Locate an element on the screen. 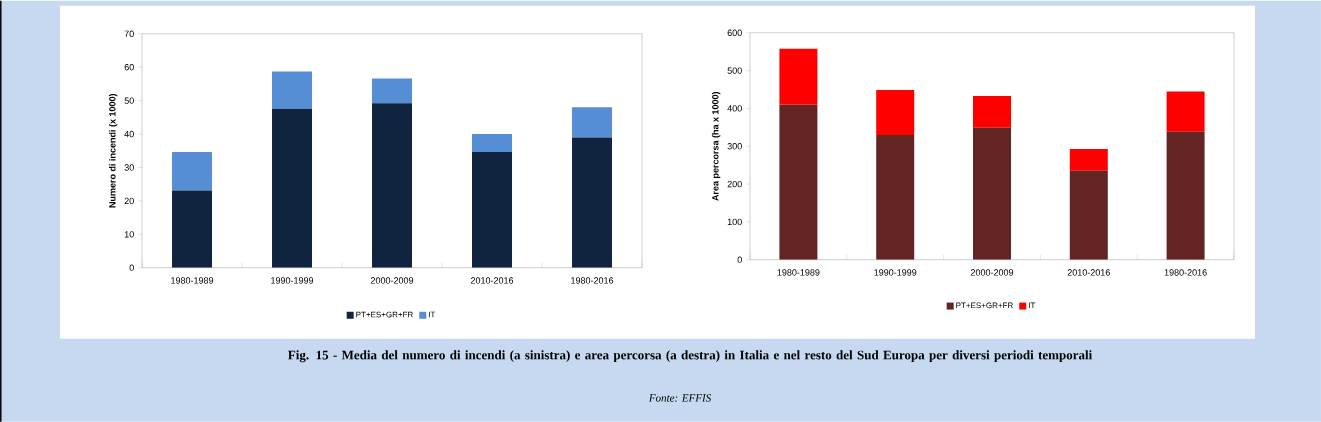 This screenshot has width=1321, height=422. y-tick-label: 20 is located at coordinates (129, 200).